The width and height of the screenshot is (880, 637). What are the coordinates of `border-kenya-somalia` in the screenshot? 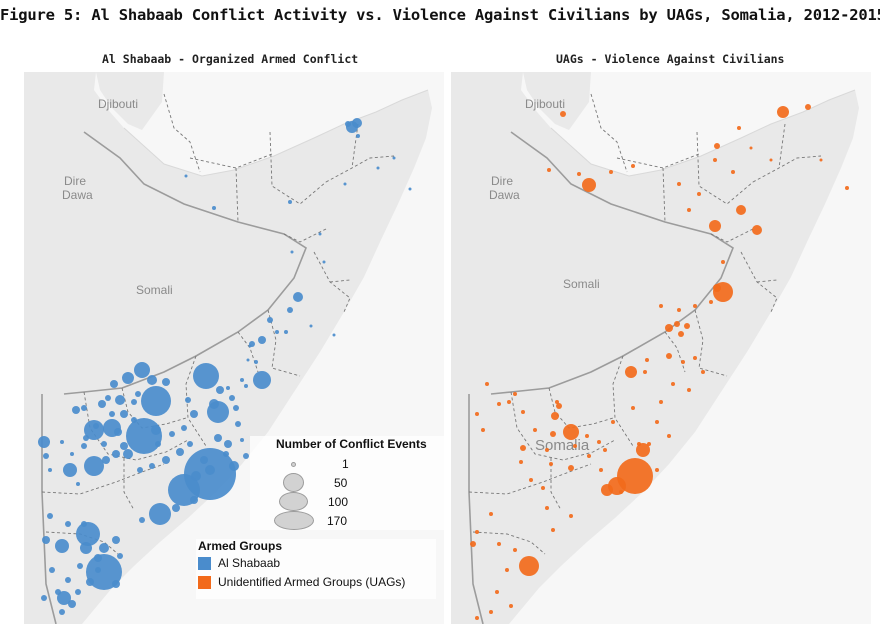 It's located at (476, 509).